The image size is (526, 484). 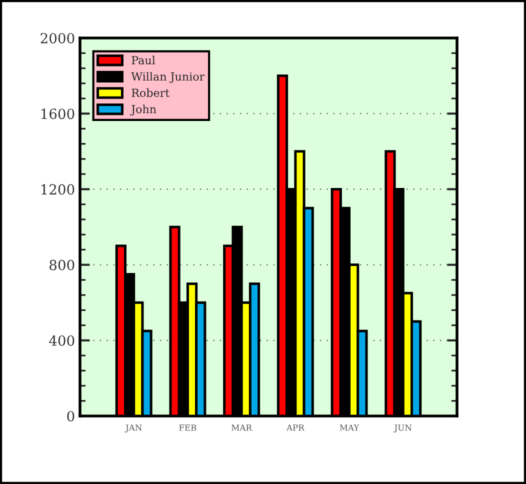 What do you see at coordinates (57, 38) in the screenshot?
I see `y-tick-label: 2000` at bounding box center [57, 38].